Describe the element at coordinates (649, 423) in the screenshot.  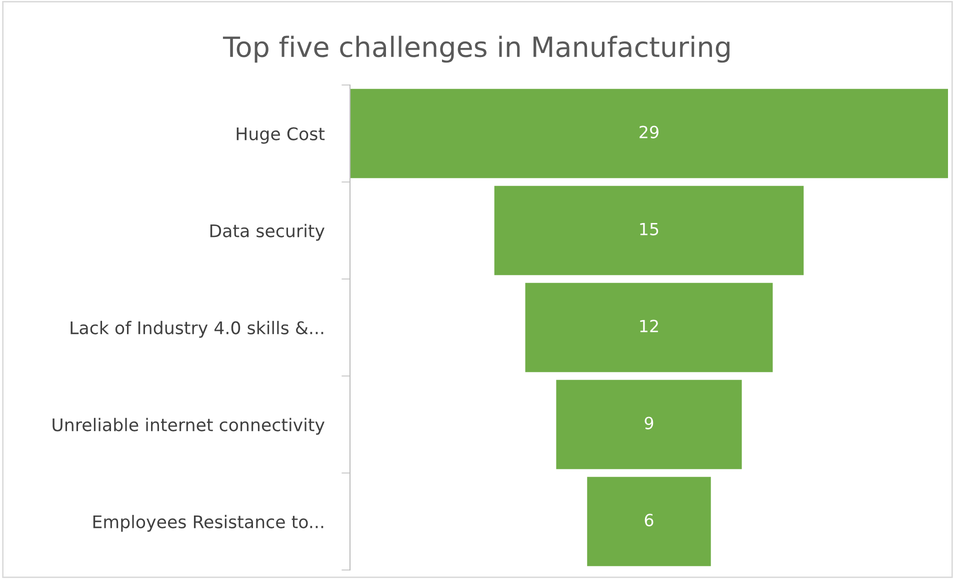
I see `data-label: 9` at that location.